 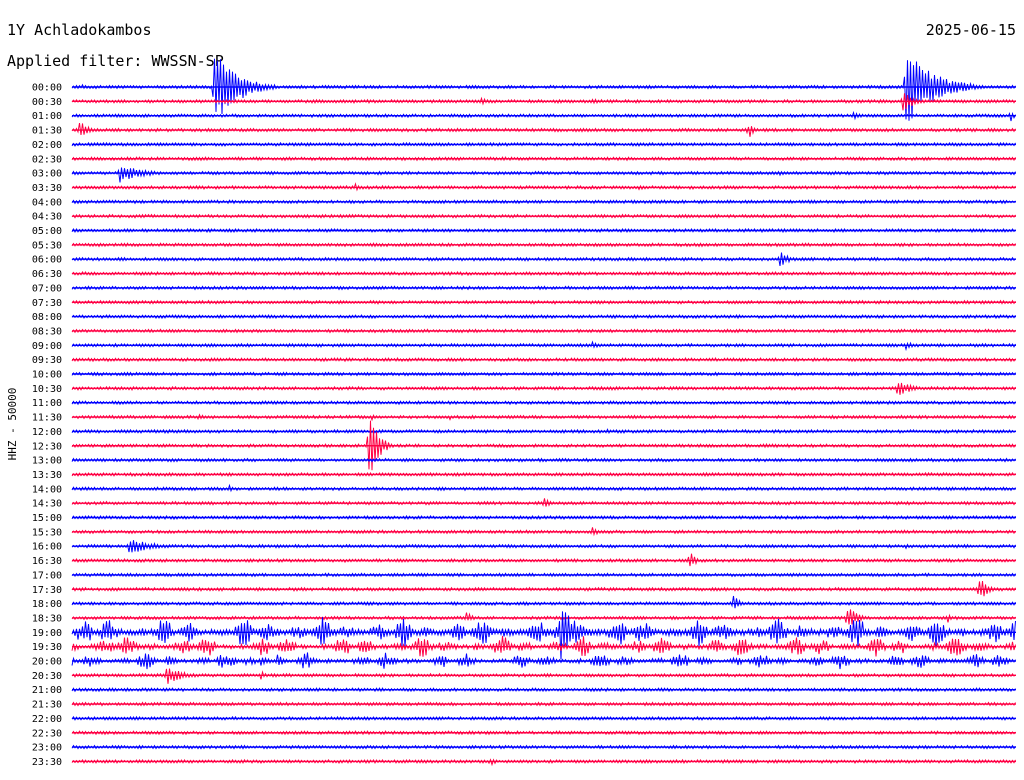 What do you see at coordinates (47, 303) in the screenshot?
I see `row-time-label: 07:30` at bounding box center [47, 303].